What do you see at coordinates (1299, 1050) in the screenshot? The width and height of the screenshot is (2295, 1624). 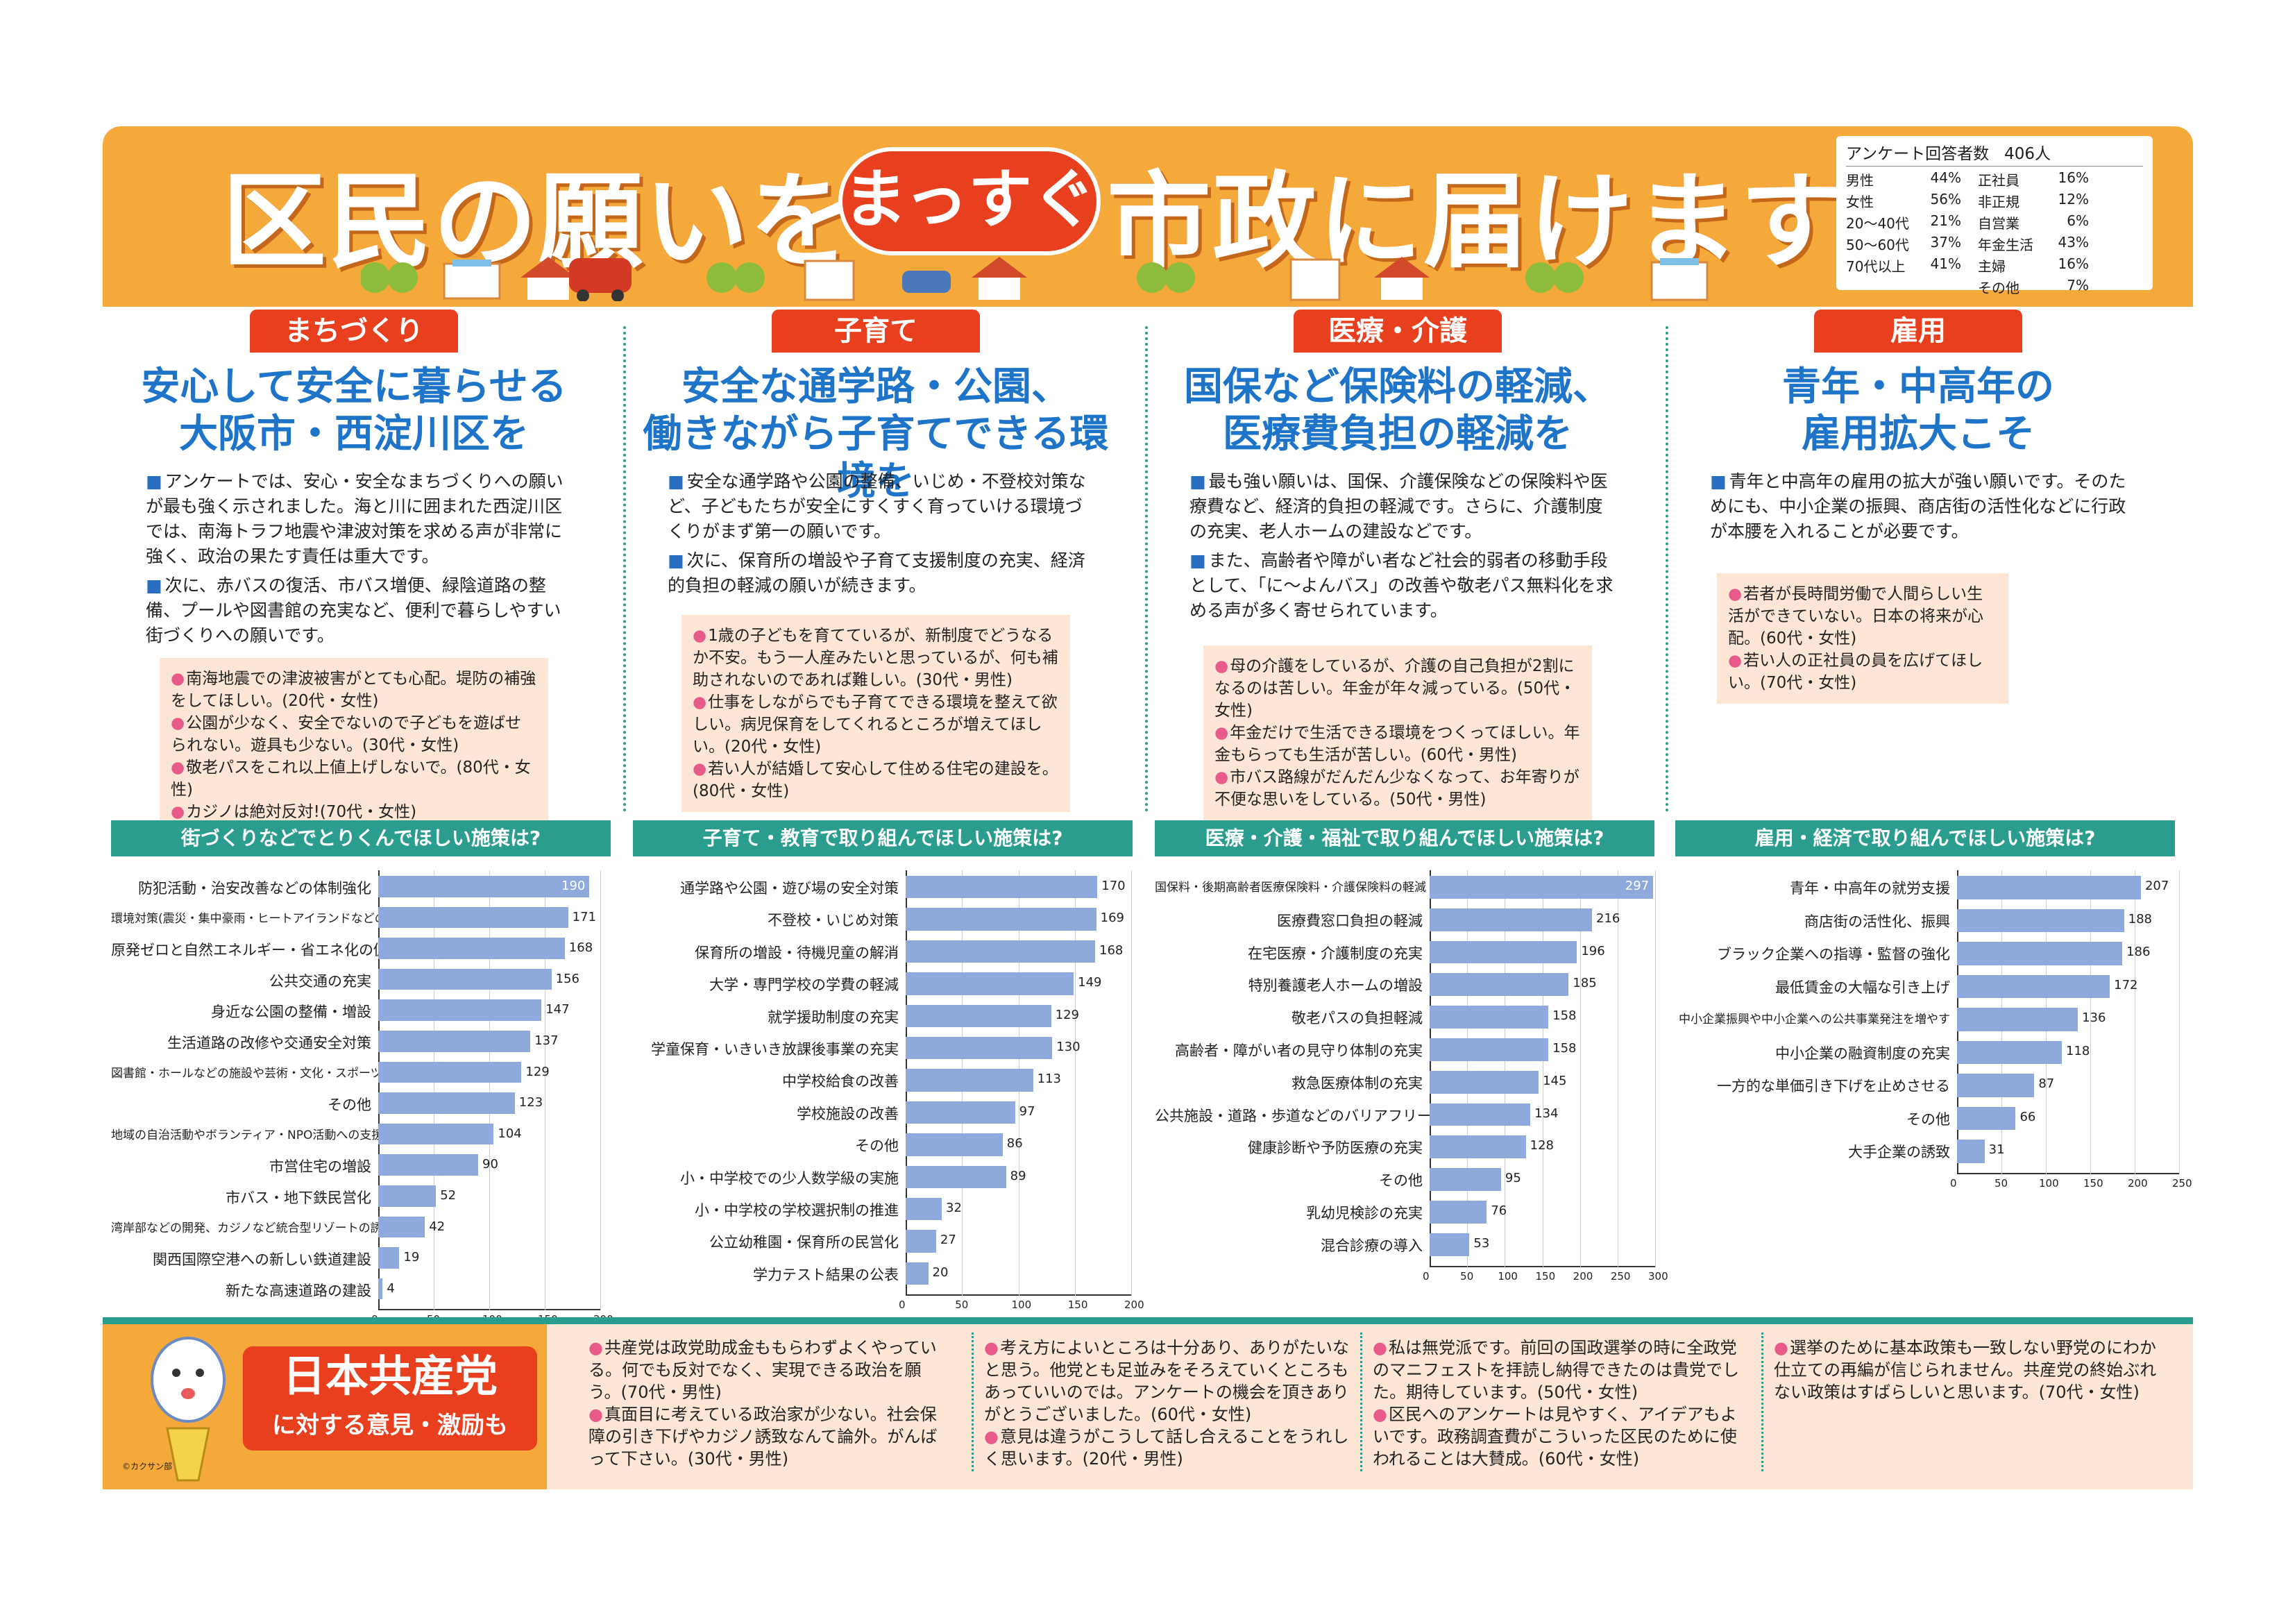 I see `chart-category-label: 高齢者・障がい者の見守り体制の充実` at bounding box center [1299, 1050].